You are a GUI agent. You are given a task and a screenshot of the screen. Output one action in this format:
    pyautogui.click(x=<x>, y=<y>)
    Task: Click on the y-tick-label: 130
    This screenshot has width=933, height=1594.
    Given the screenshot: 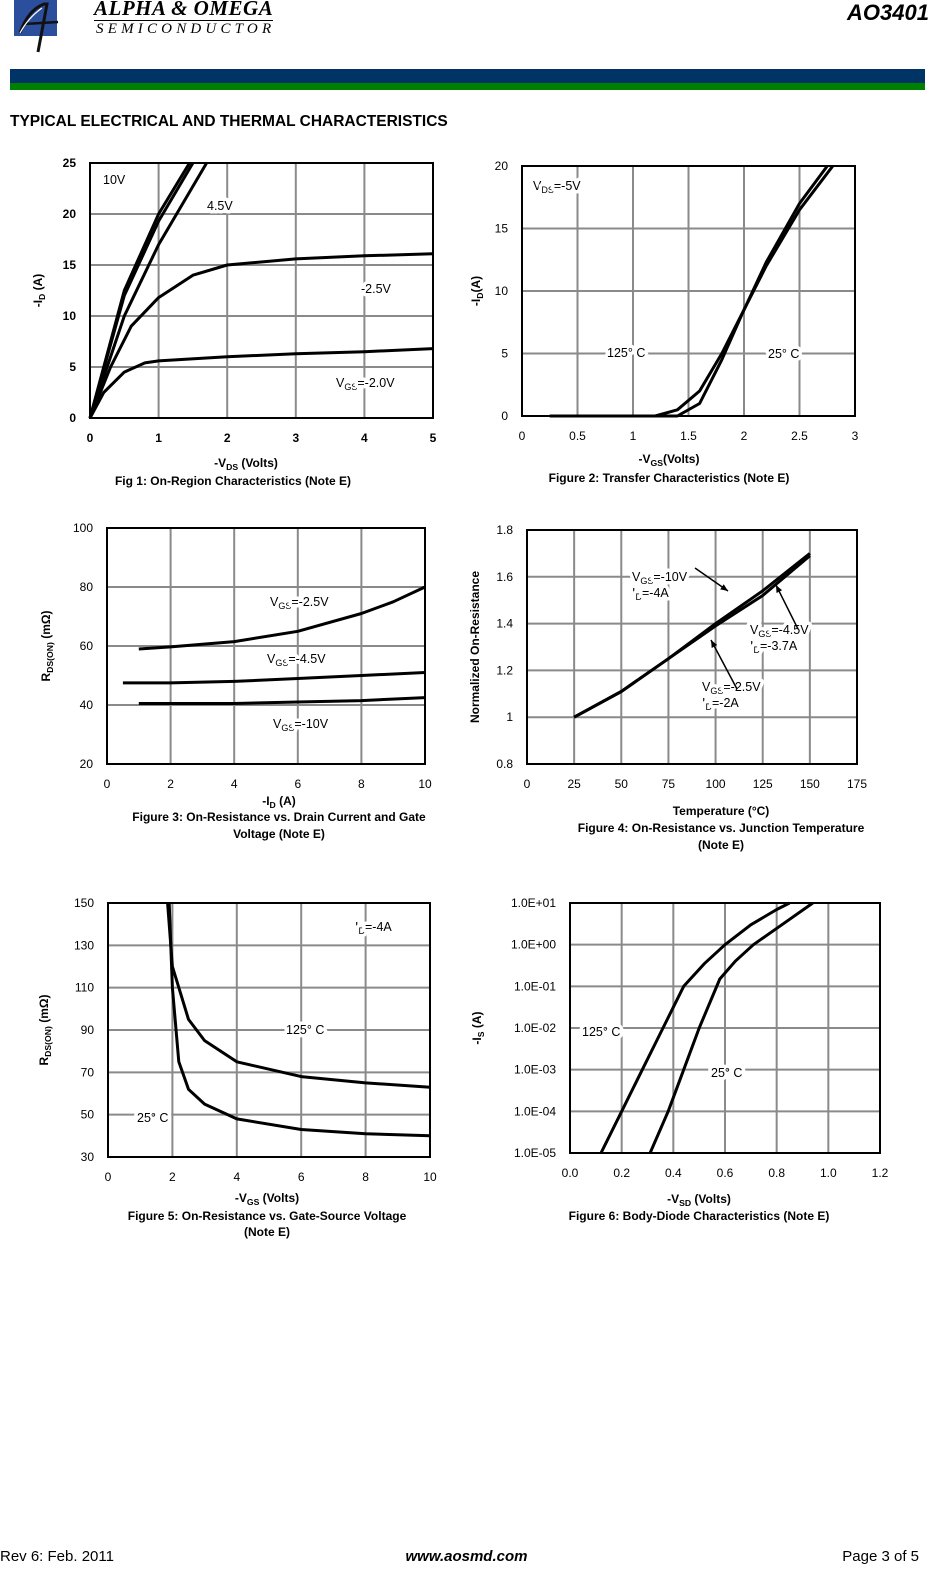 What is the action you would take?
    pyautogui.click(x=84, y=945)
    